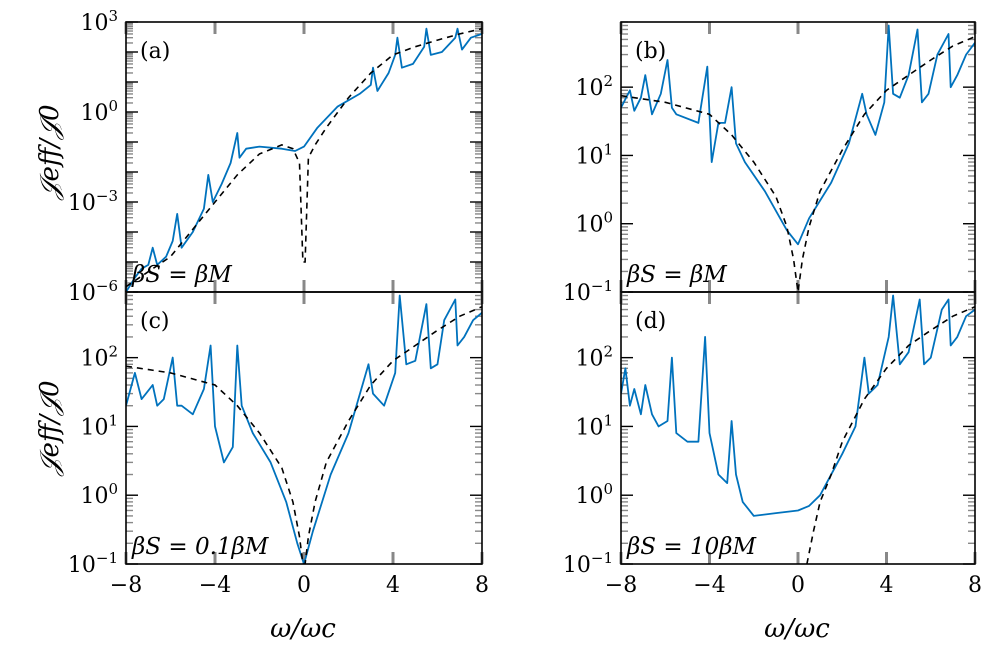  I want to click on panel-tag: (a), so click(155, 51).